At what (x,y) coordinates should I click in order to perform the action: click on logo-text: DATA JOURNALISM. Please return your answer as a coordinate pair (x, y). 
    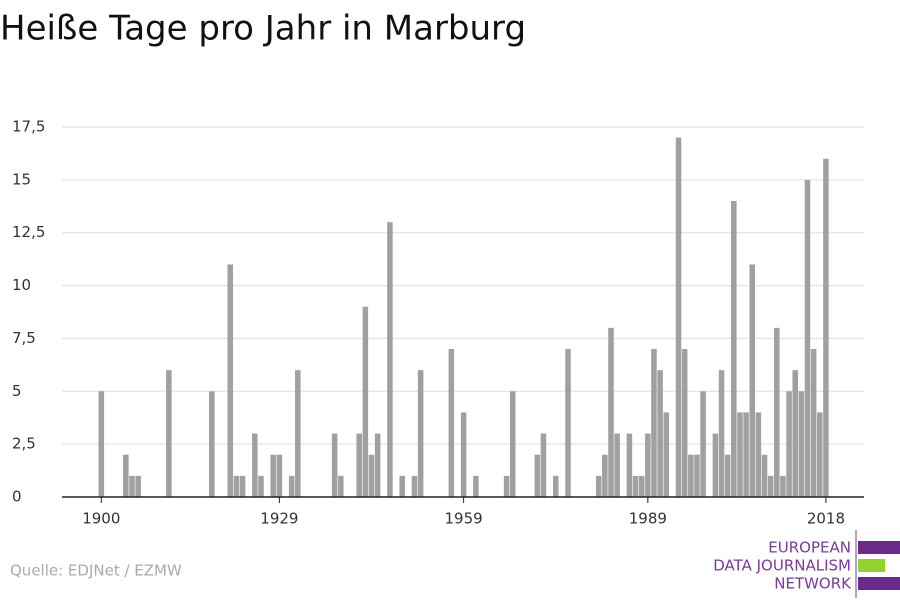
    Looking at the image, I should click on (782, 566).